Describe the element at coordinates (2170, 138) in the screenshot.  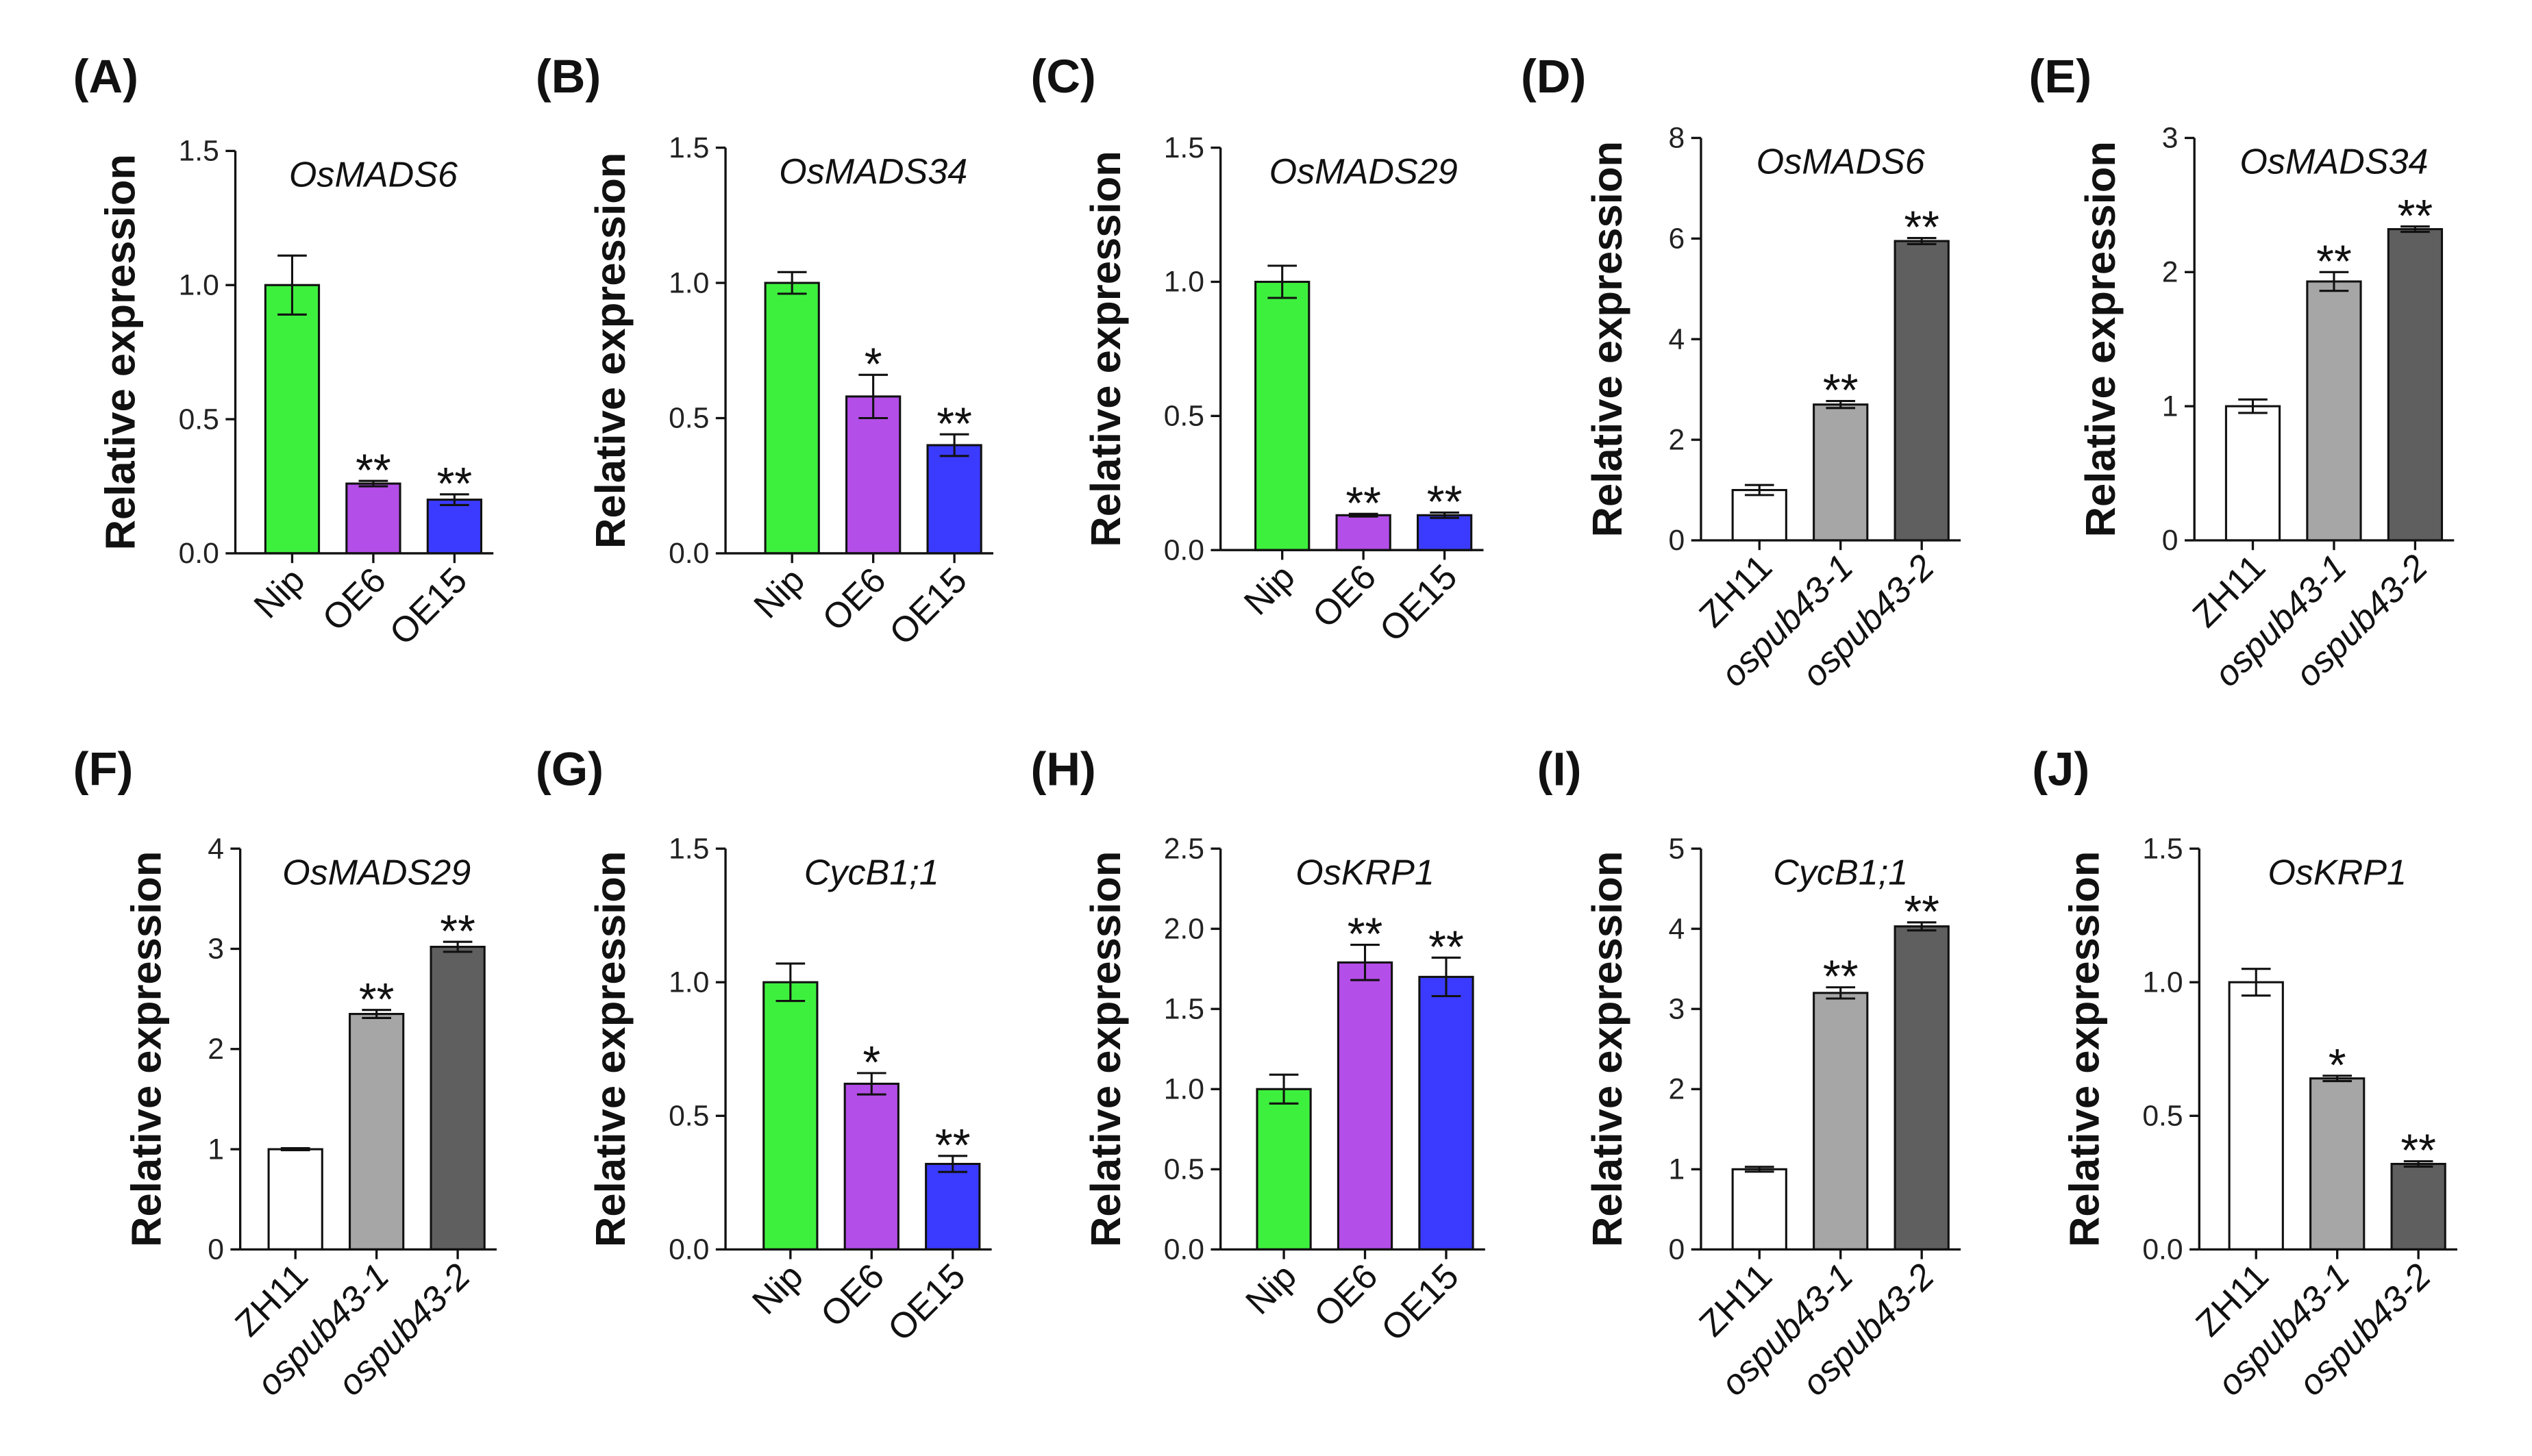
I see `y-tick-label: 3` at that location.